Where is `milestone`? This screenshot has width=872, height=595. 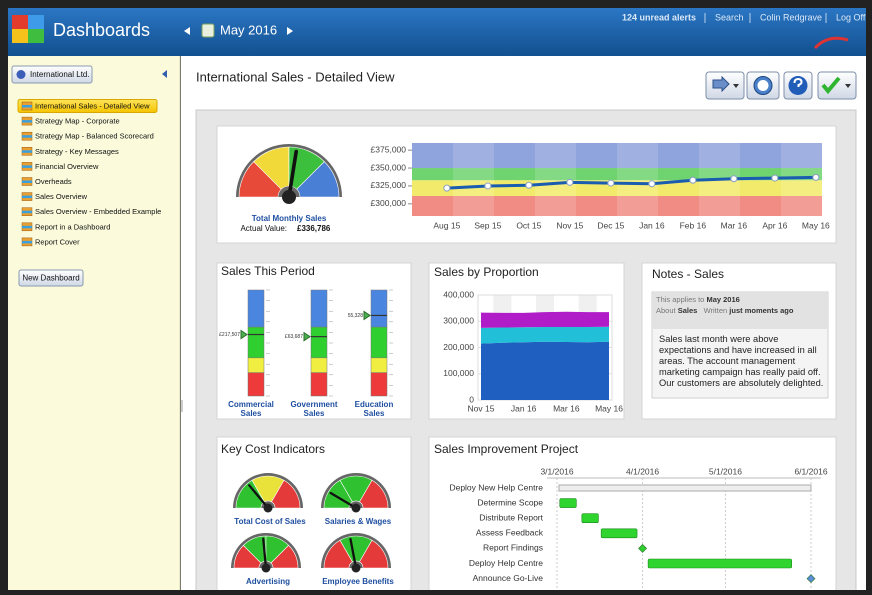 milestone is located at coordinates (811, 579).